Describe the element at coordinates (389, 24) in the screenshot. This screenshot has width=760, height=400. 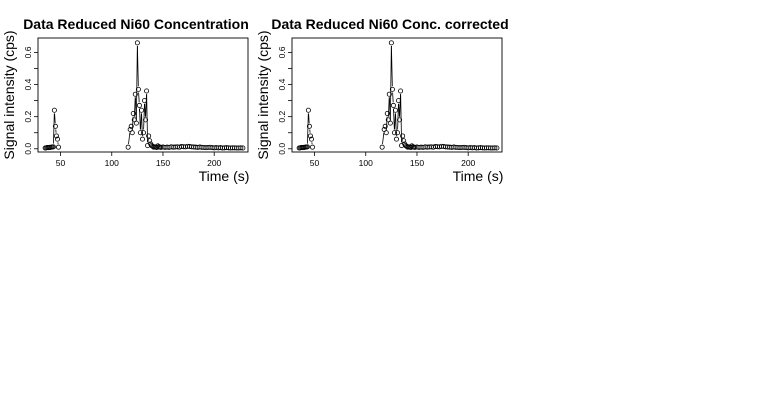
I see `chart-title: Data Reduced Ni60 Conc. corrected` at that location.